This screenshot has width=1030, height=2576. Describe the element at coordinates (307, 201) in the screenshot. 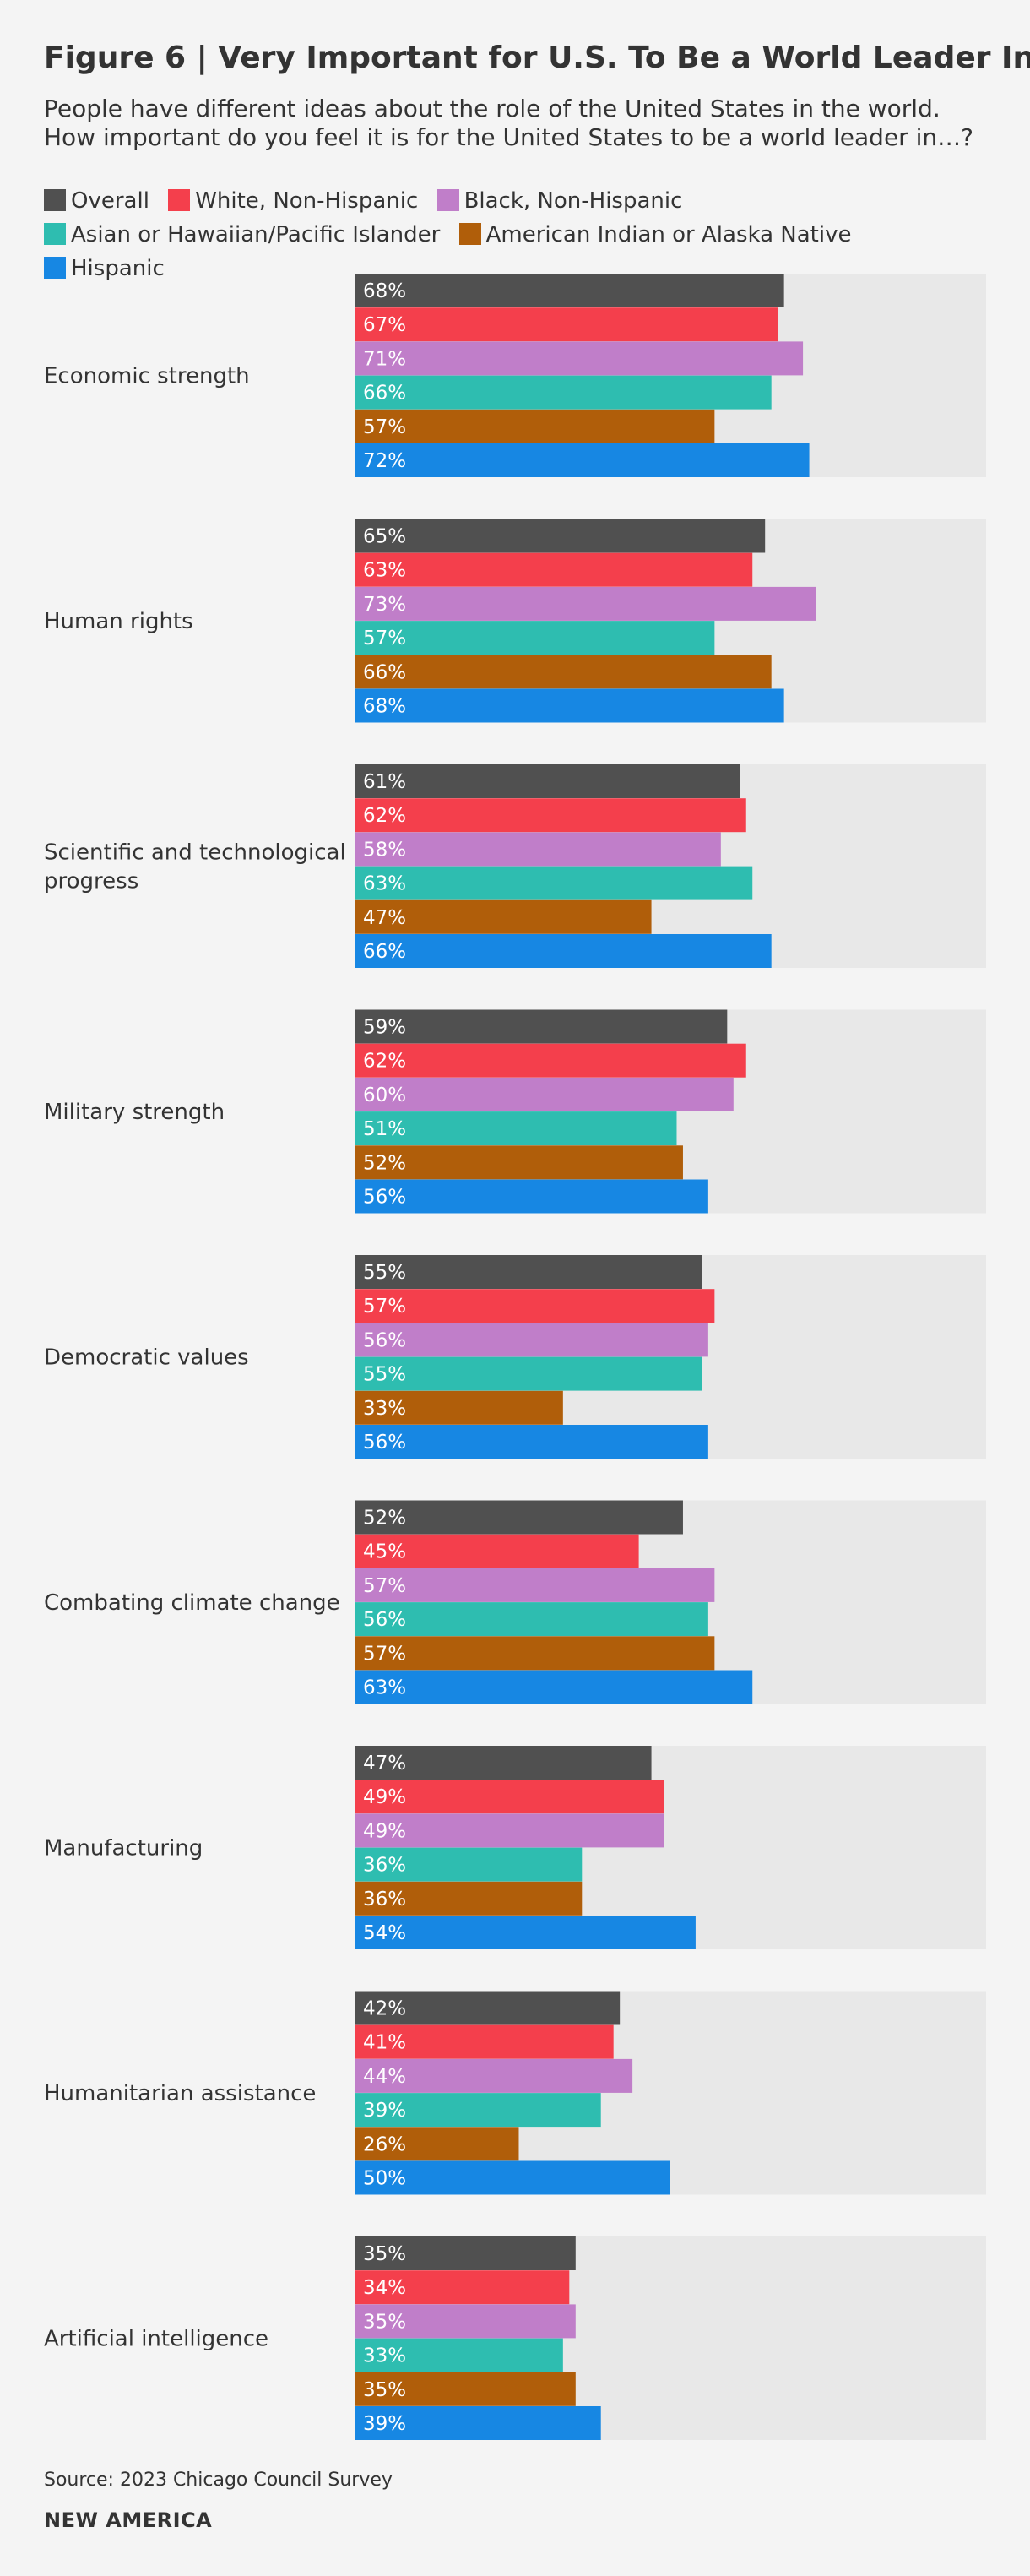

I see `legend-label: White, Non-Hispanic` at that location.